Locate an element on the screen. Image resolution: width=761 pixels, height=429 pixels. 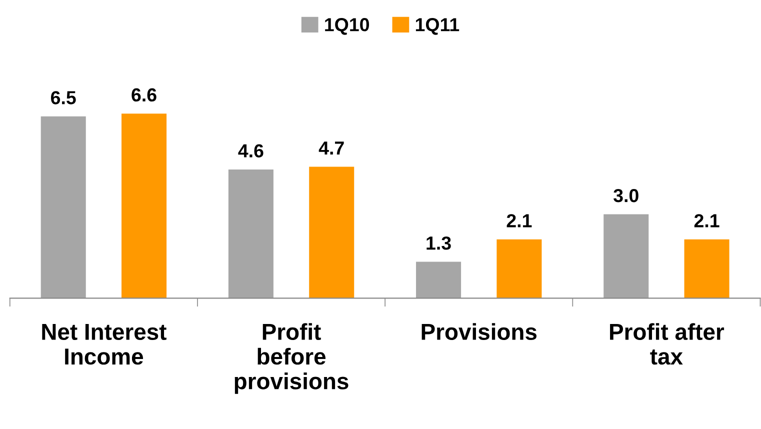
x-tick-label: Profit after tax is located at coordinates (667, 344).